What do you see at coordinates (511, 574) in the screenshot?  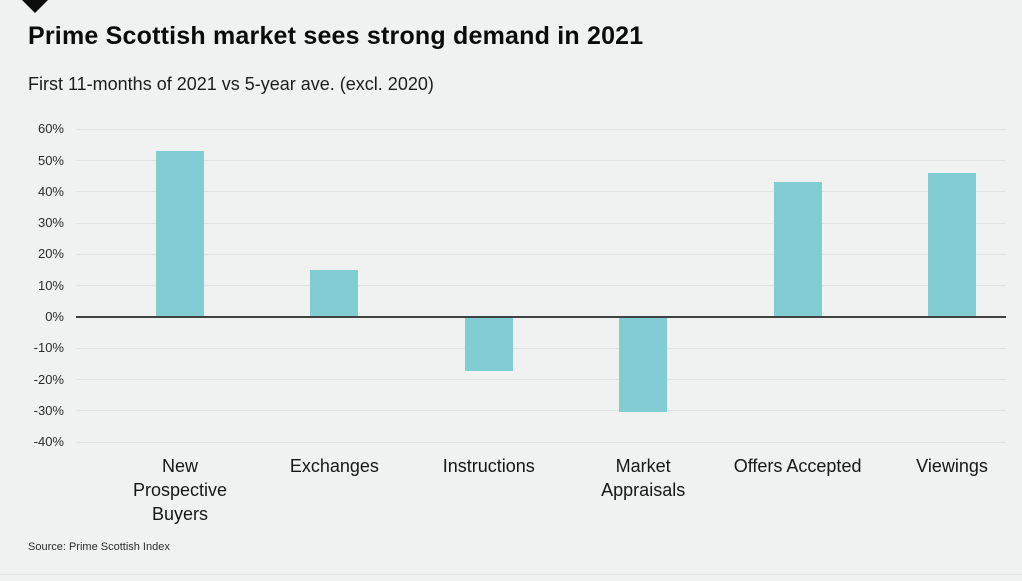 I see `bottom-divider` at bounding box center [511, 574].